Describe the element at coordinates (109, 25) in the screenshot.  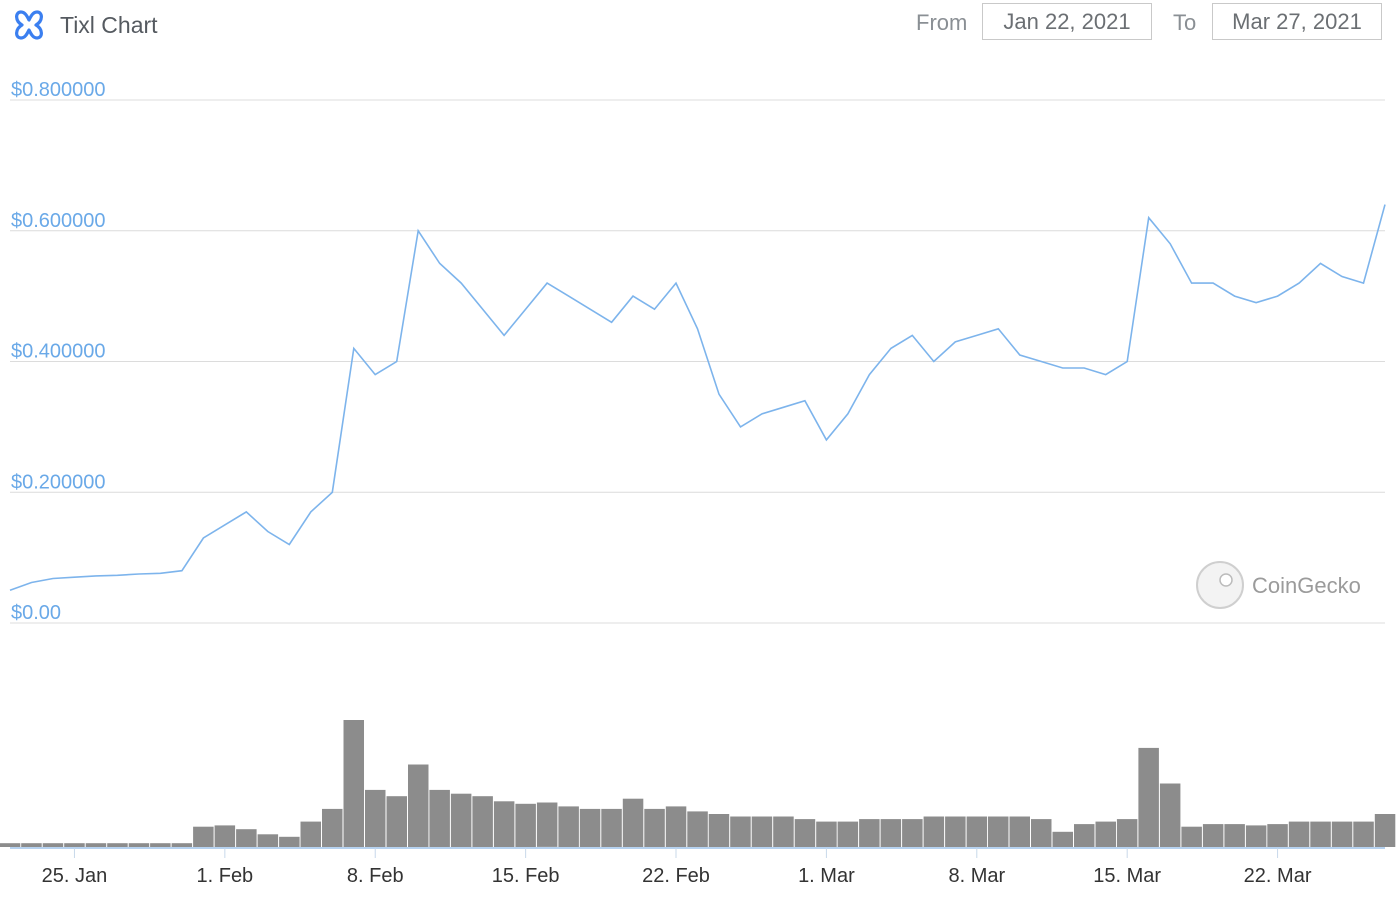
I see `chart-title: Tixl Chart` at that location.